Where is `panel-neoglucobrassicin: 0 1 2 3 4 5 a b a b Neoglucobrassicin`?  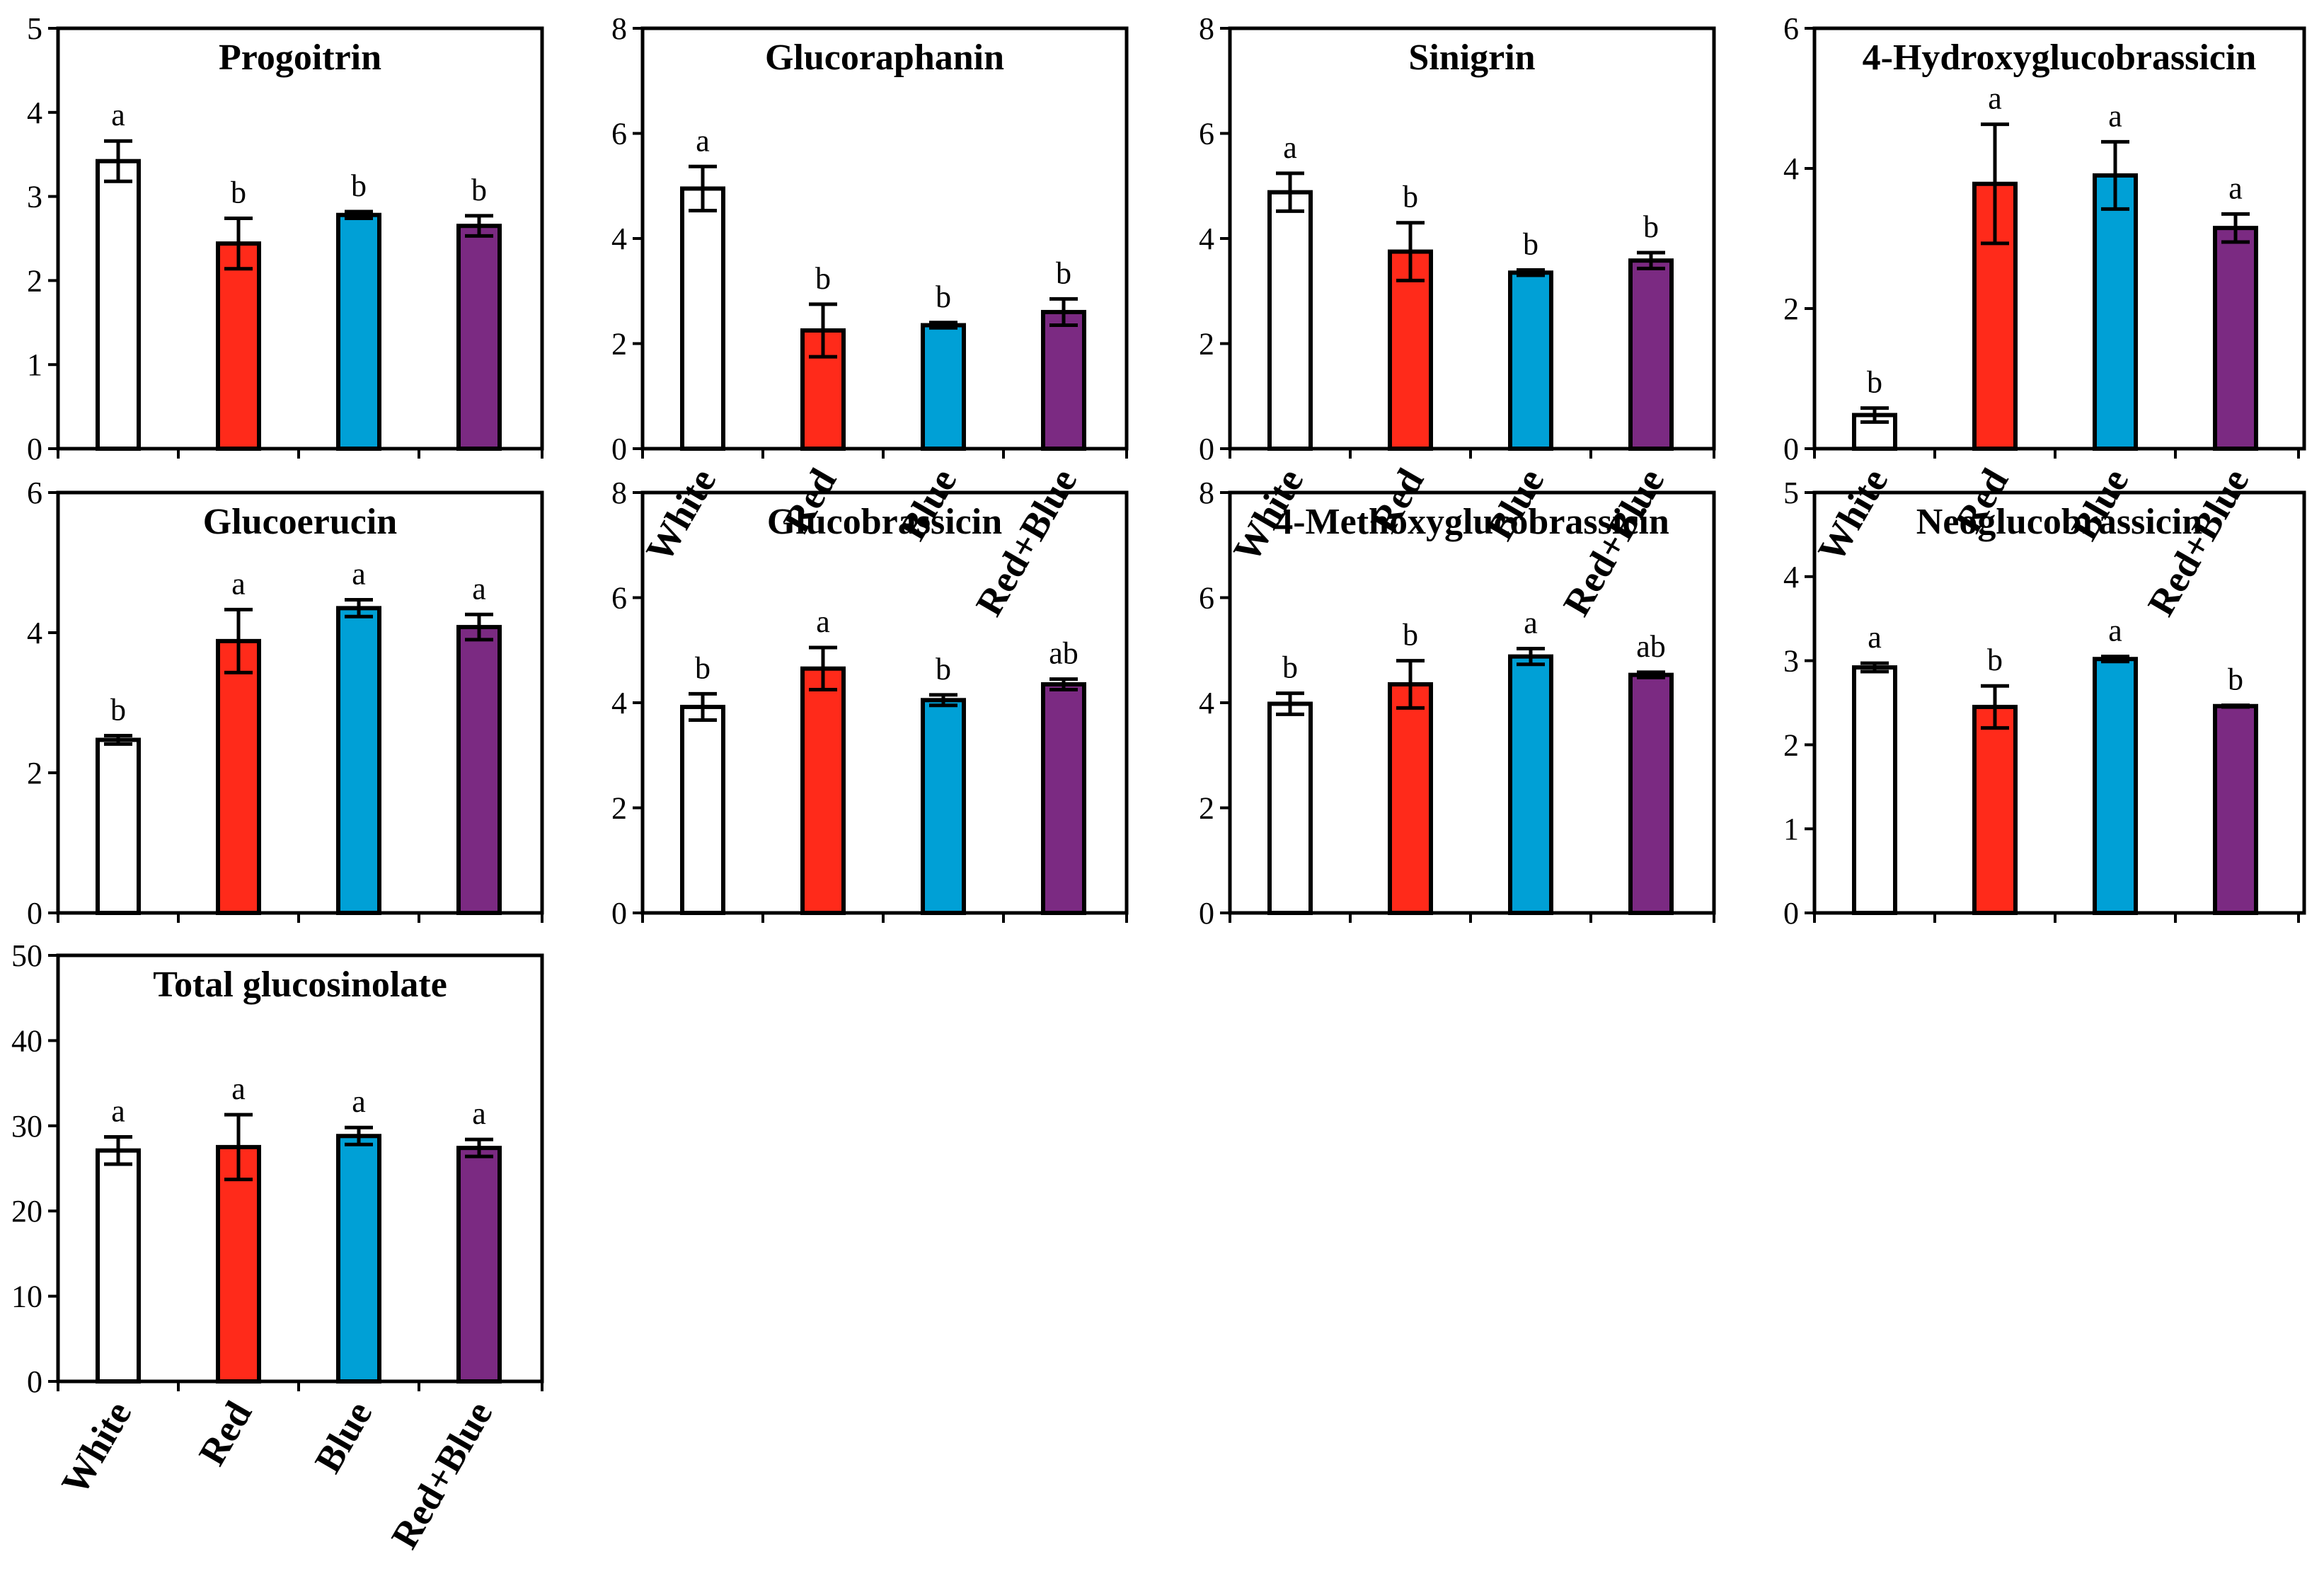
panel-neoglucobrassicin: 0 1 2 3 4 5 a b a b Neoglucobrassicin is located at coordinates (2044, 703).